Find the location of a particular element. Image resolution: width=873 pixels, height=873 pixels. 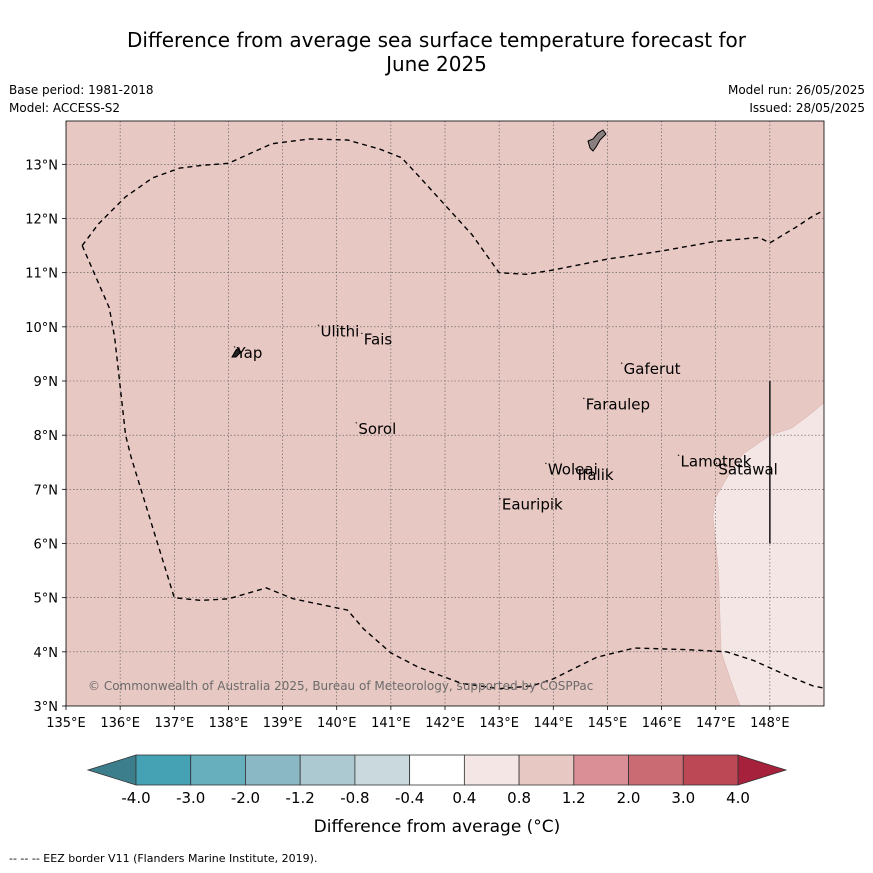

island-label: Fais is located at coordinates (378, 339).